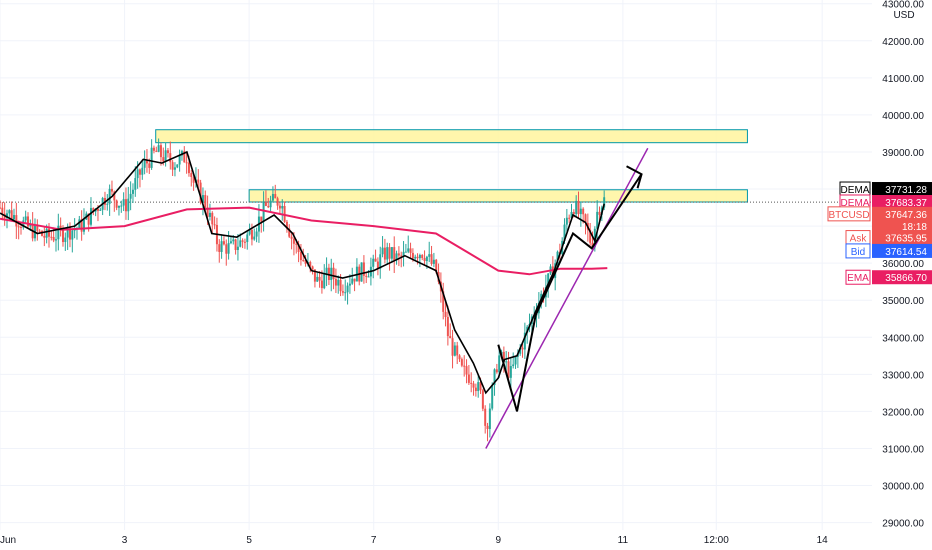 This screenshot has width=932, height=550. I want to click on y-tick-label: 35000.00, so click(903, 301).